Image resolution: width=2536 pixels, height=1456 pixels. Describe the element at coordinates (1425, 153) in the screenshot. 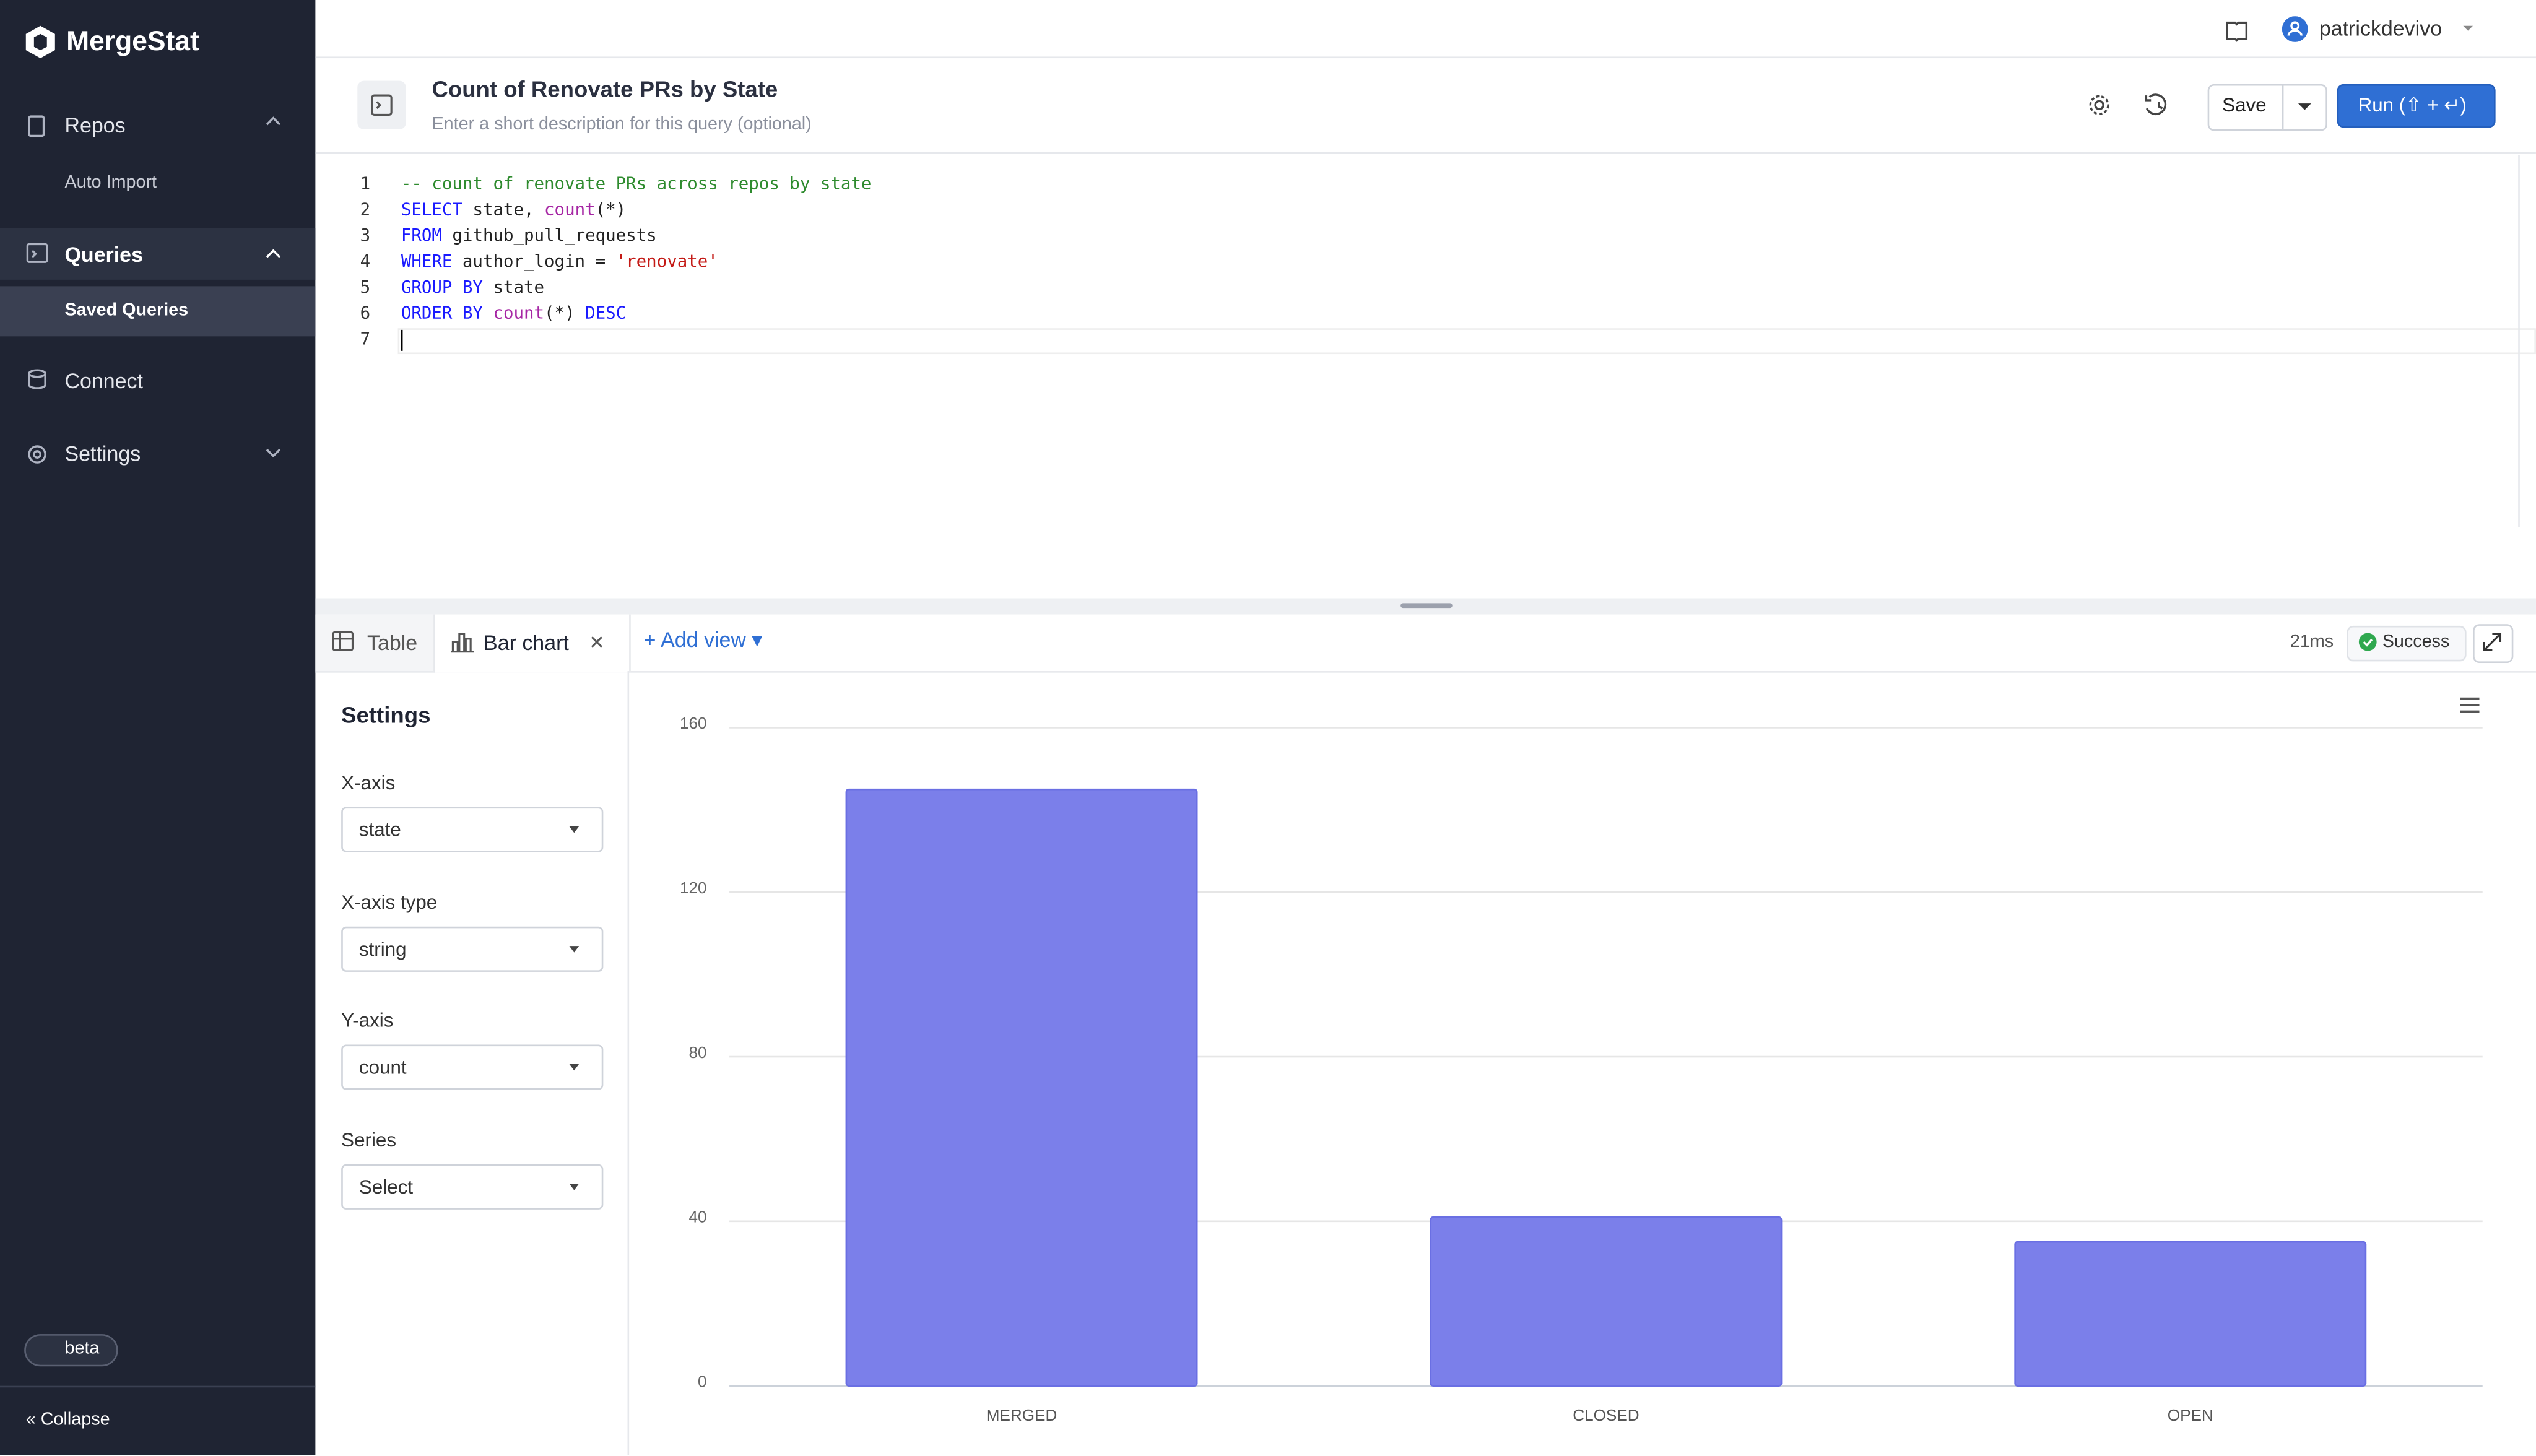

I see `header-border` at that location.